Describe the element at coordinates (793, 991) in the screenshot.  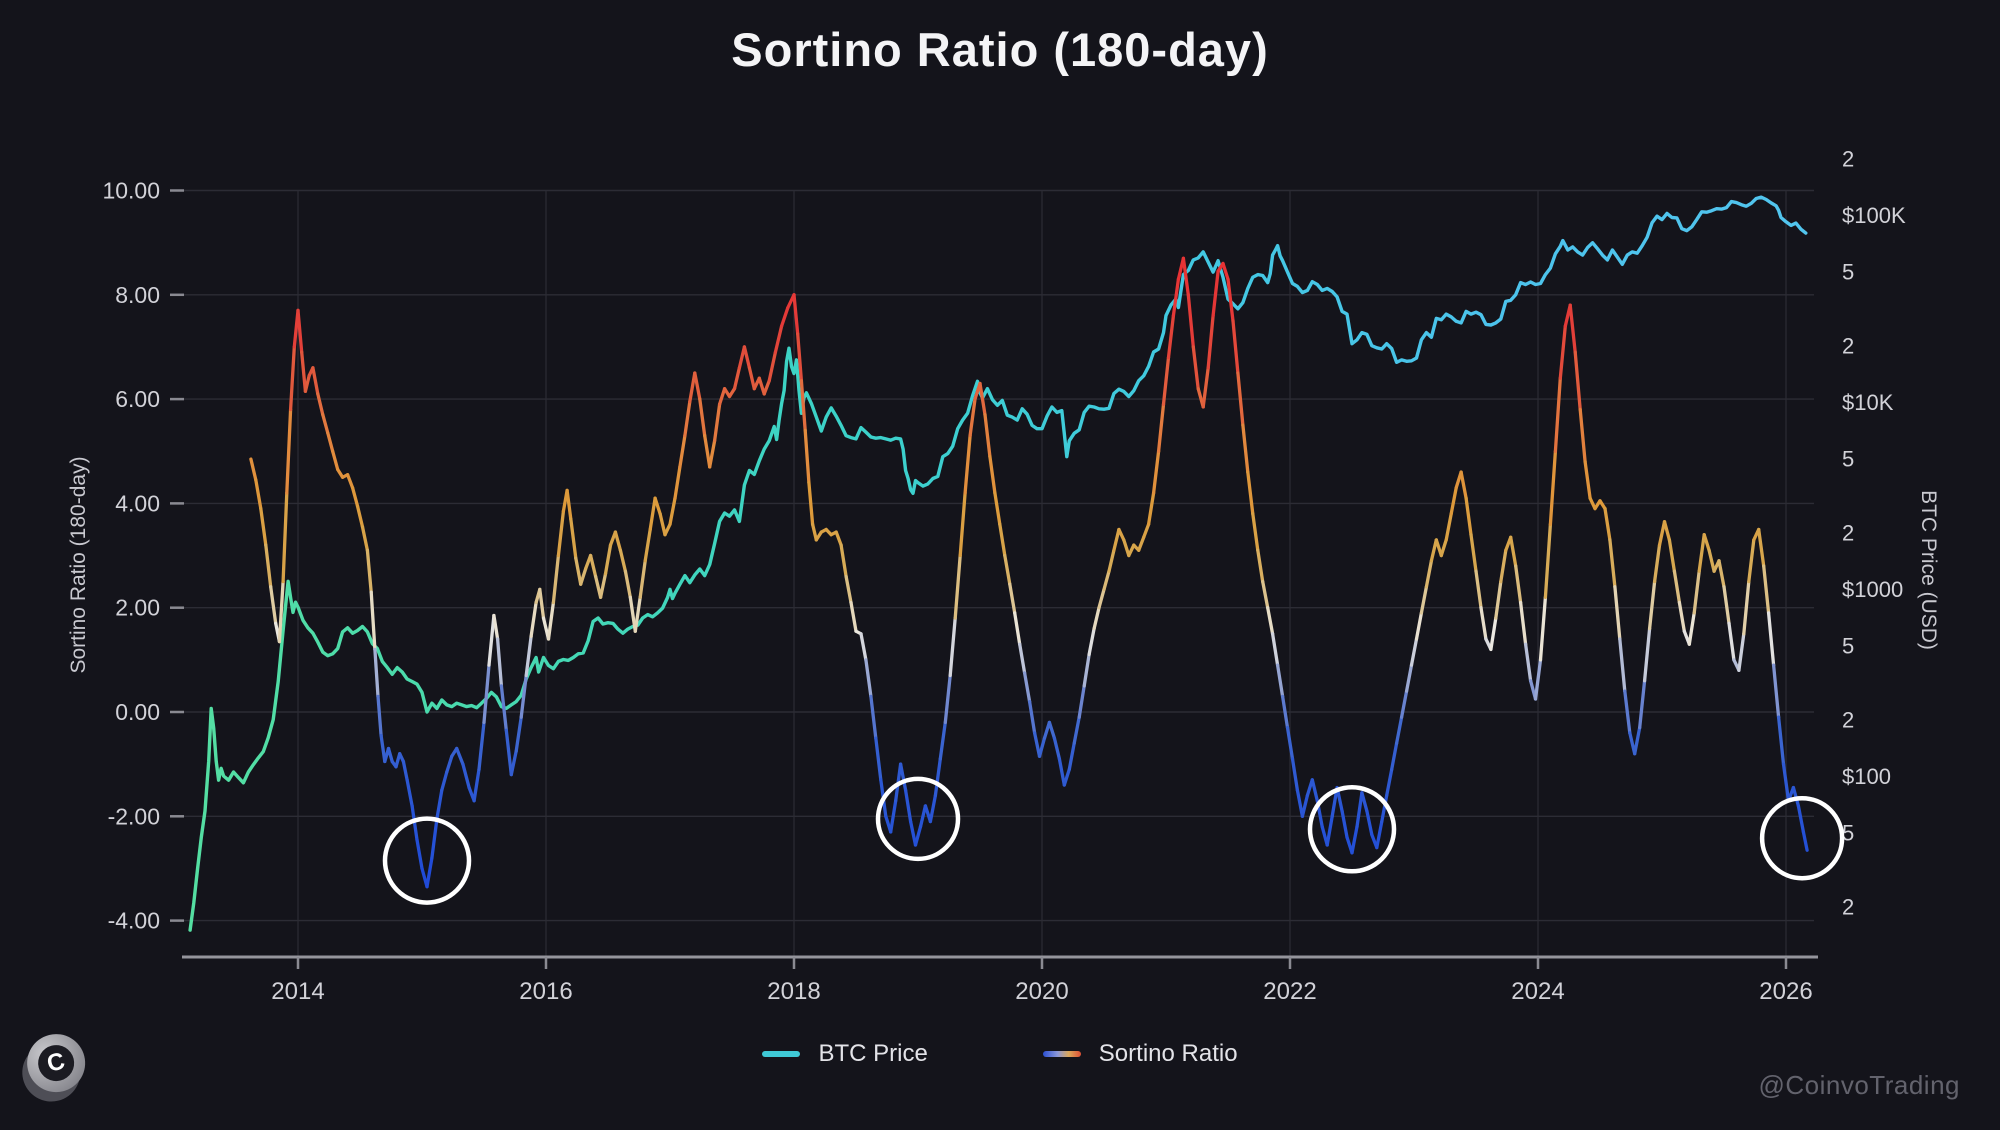
I see `x-tick-label-2018: 2018` at that location.